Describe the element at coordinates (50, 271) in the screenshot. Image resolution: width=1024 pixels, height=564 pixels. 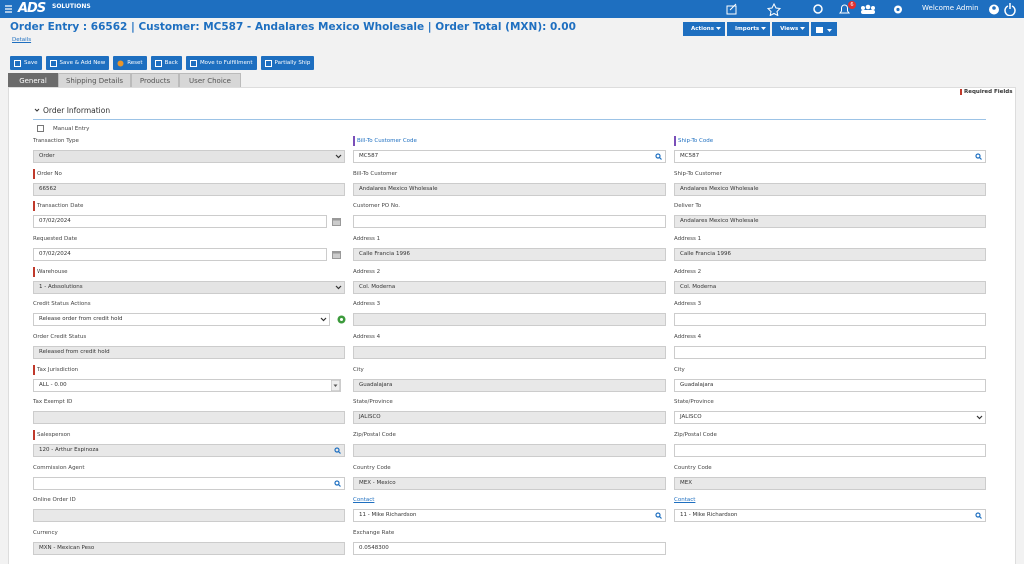
I see `field-label: Warehouse` at that location.